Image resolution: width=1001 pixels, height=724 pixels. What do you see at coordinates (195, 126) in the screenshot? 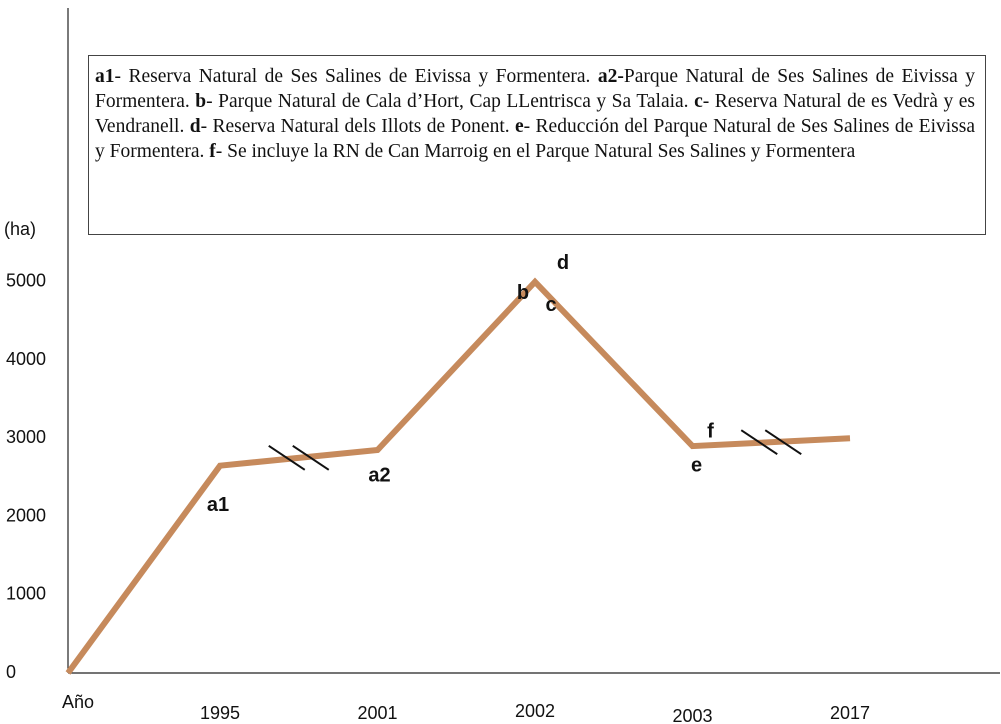
I see `note-key: d` at bounding box center [195, 126].